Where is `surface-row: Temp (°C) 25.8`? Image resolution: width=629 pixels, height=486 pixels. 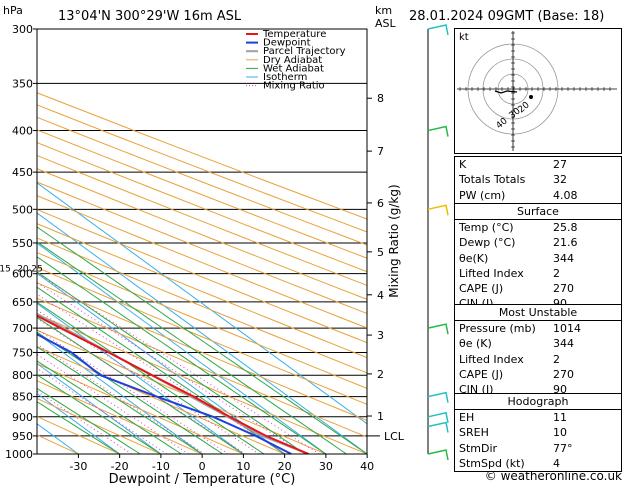 surface-row: Temp (°C) 25.8 is located at coordinates (538, 227).